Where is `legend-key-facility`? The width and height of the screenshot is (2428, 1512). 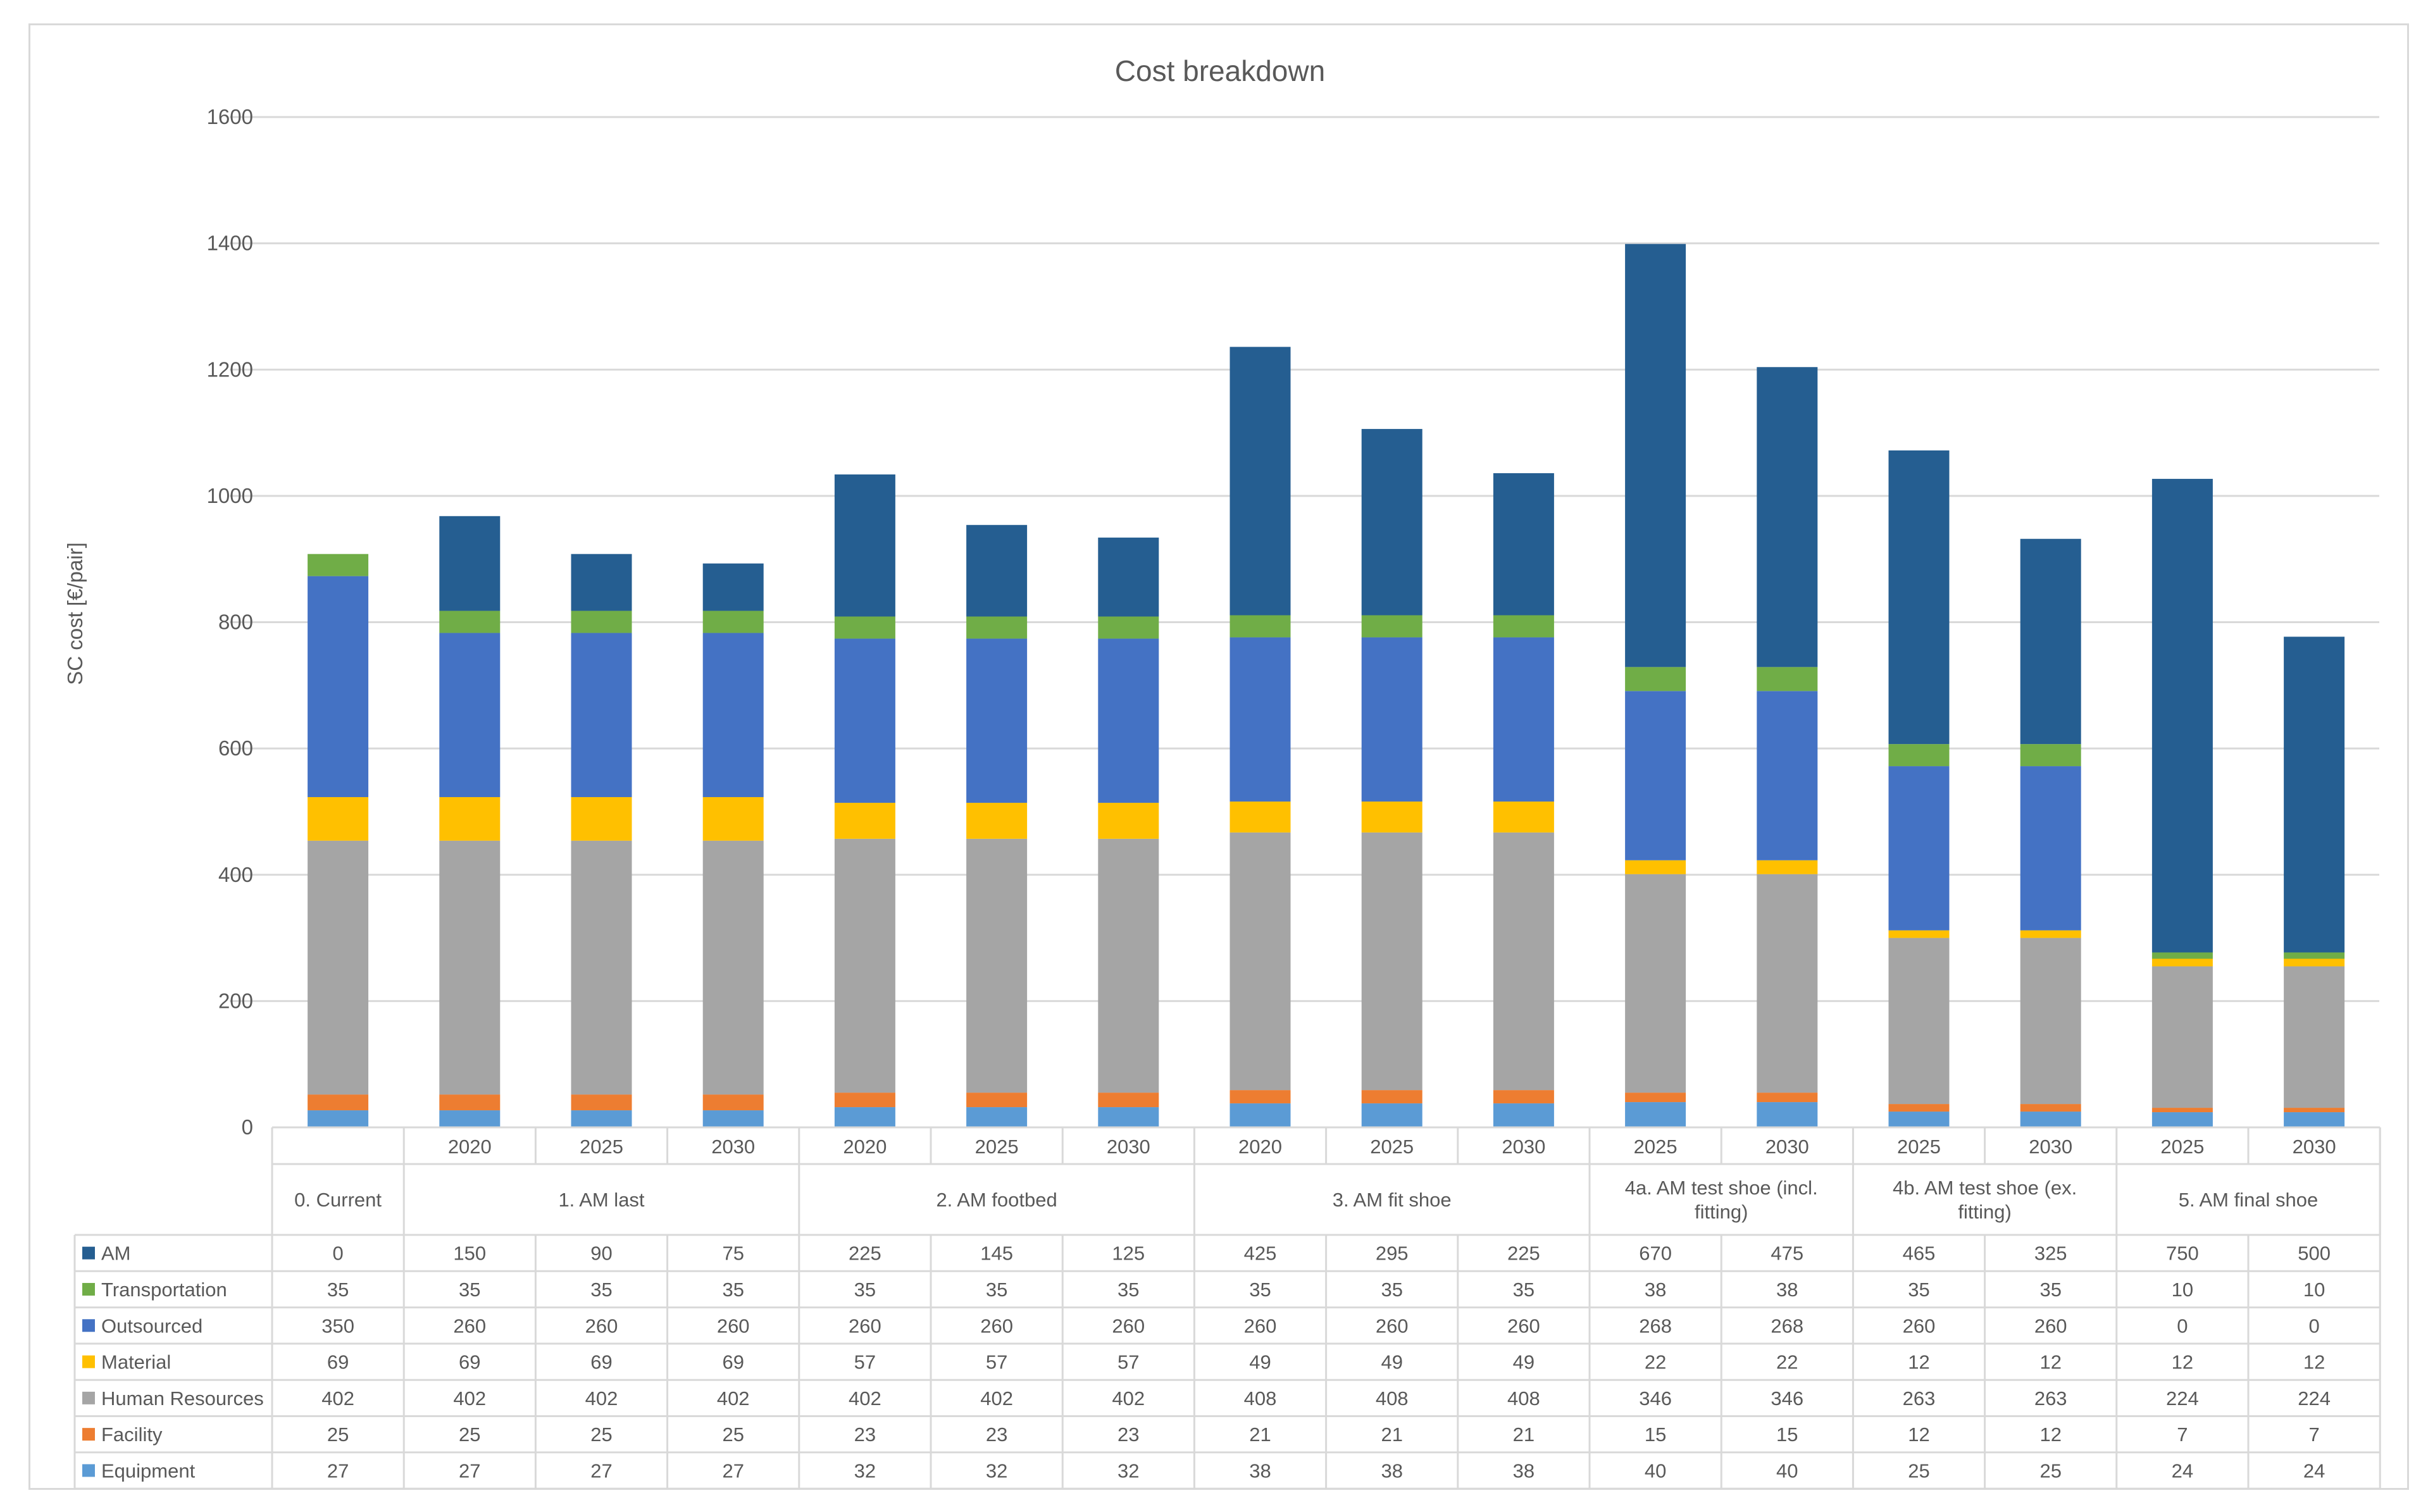 legend-key-facility is located at coordinates (88, 1435).